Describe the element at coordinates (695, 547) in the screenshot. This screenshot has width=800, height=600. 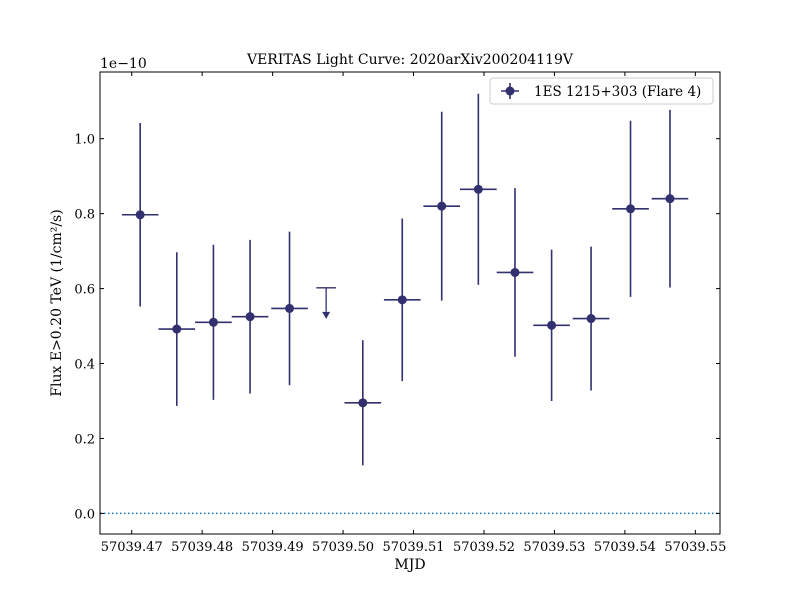
I see `x-tick-label: 57039.55` at that location.